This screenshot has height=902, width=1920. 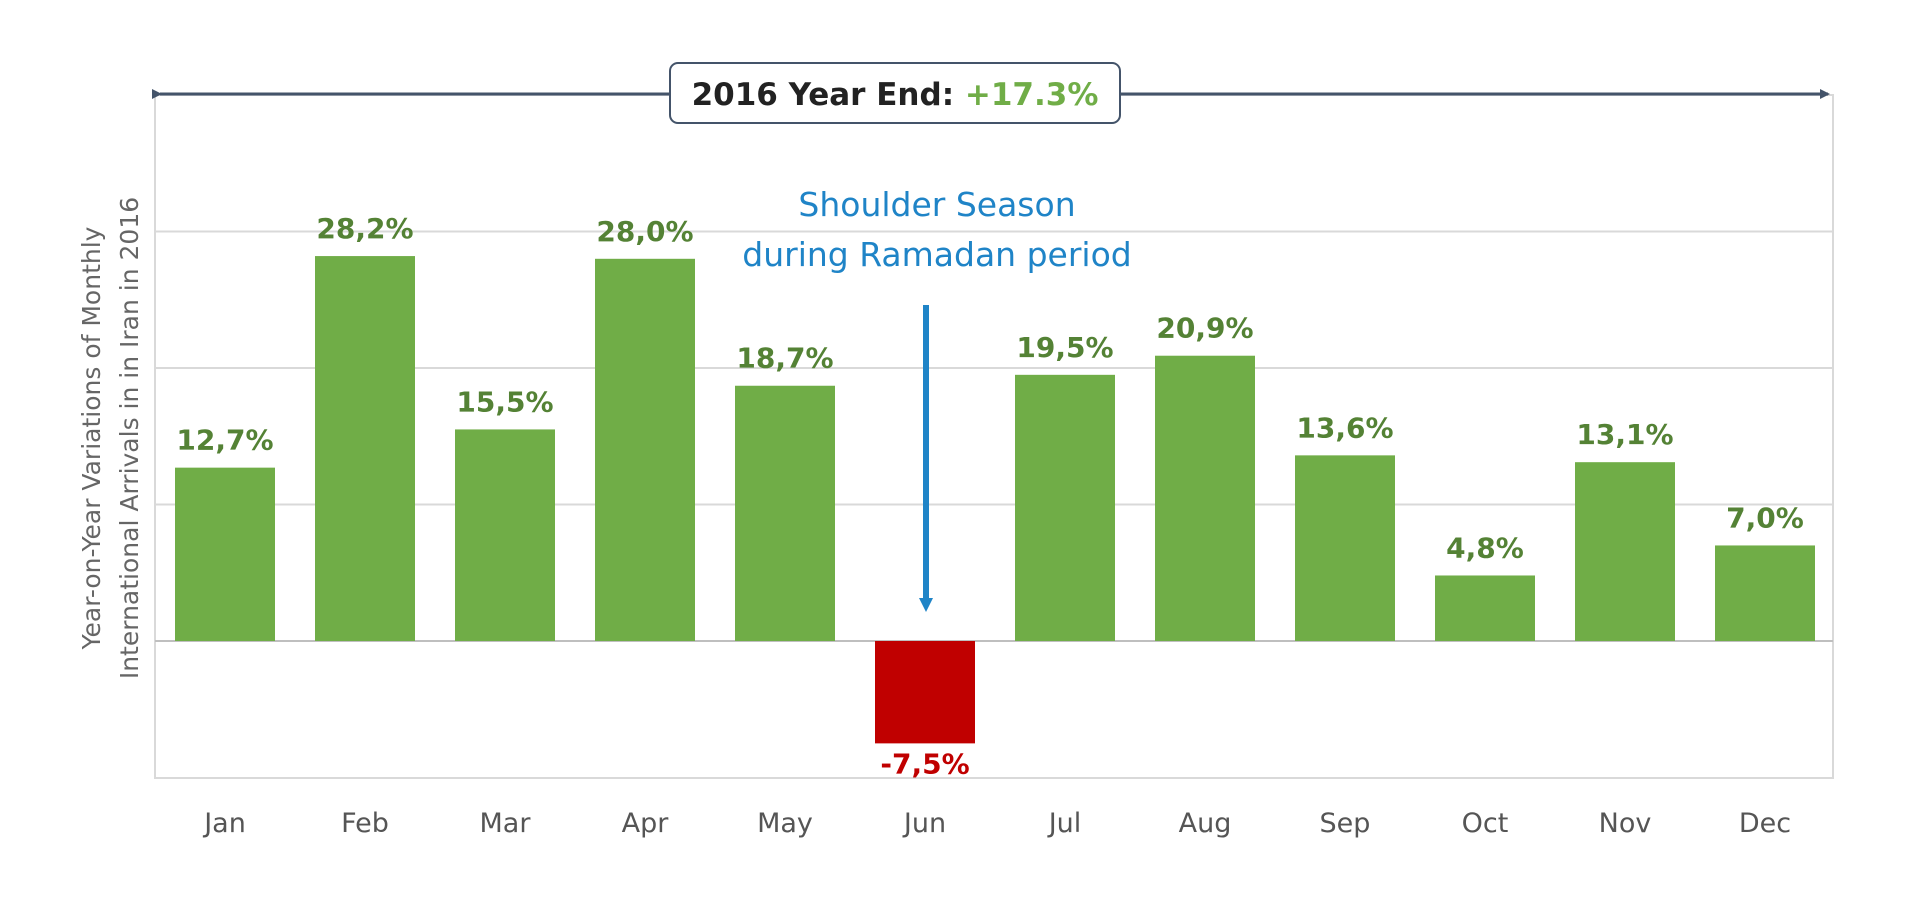 What do you see at coordinates (924, 823) in the screenshot?
I see `x-tick-jun: Jun` at bounding box center [924, 823].